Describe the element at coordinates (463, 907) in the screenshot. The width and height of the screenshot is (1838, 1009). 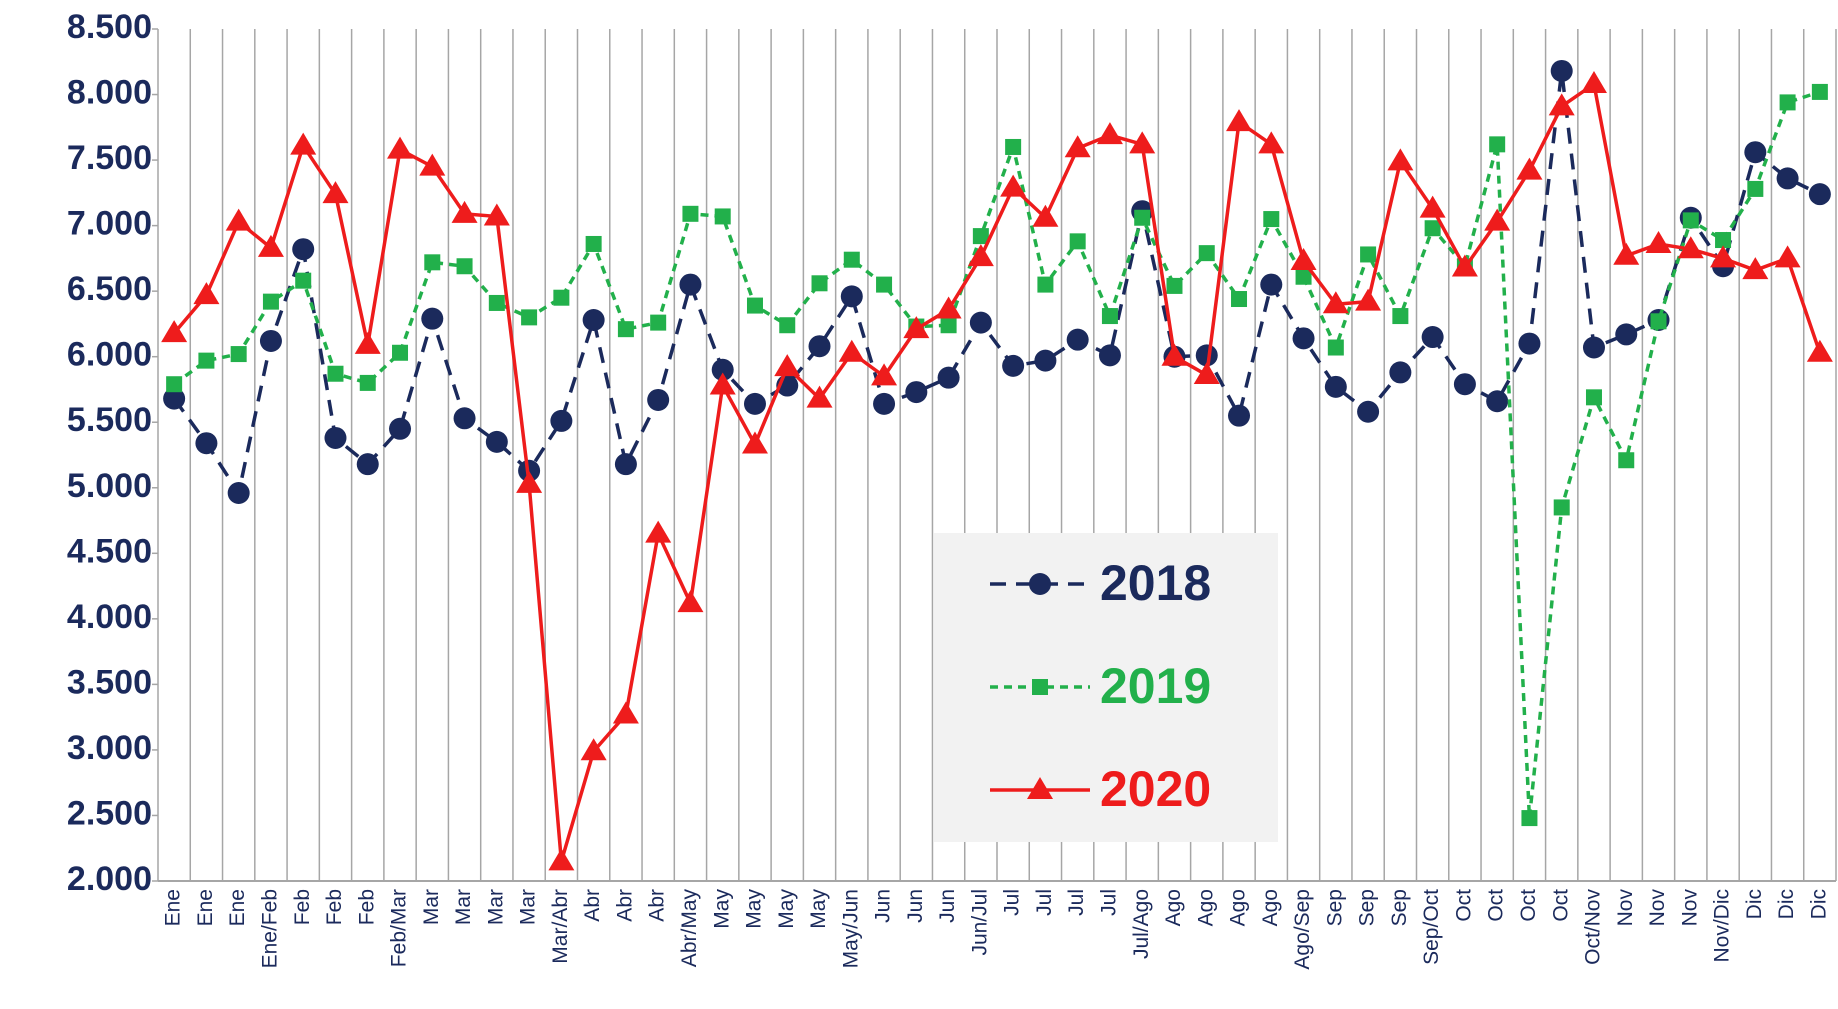
I see `x-tick-label: Mar` at that location.